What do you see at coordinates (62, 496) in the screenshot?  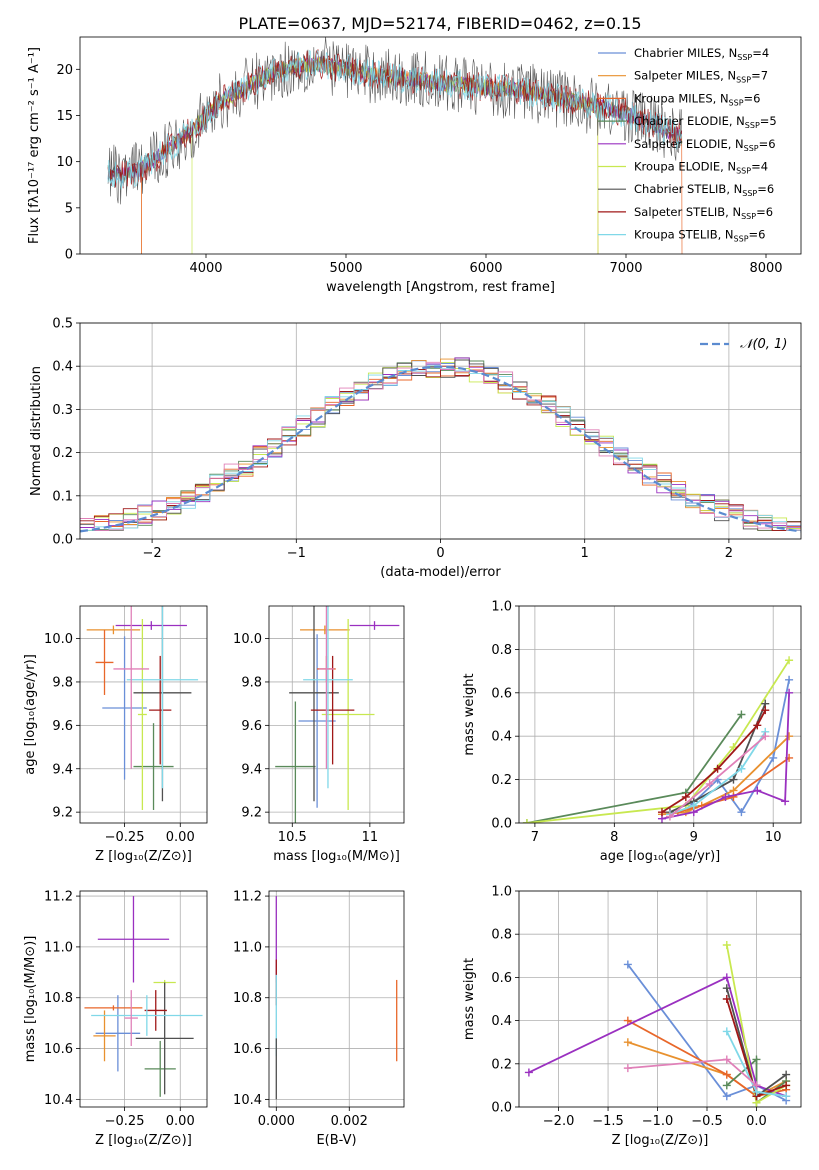 I see `y-tick-label: 0.1` at bounding box center [62, 496].